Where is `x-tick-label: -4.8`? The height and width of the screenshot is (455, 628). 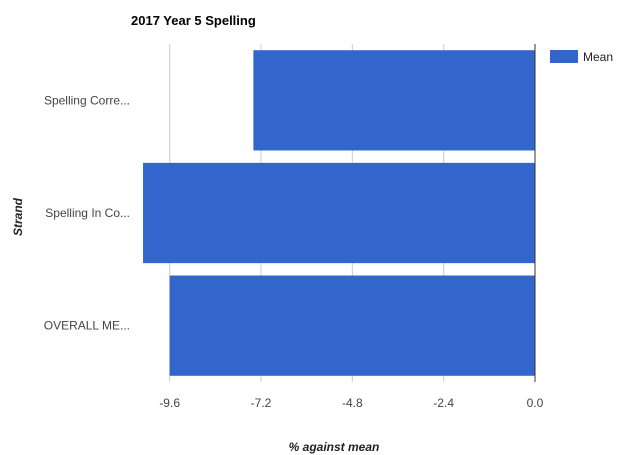 x-tick-label: -4.8 is located at coordinates (352, 403).